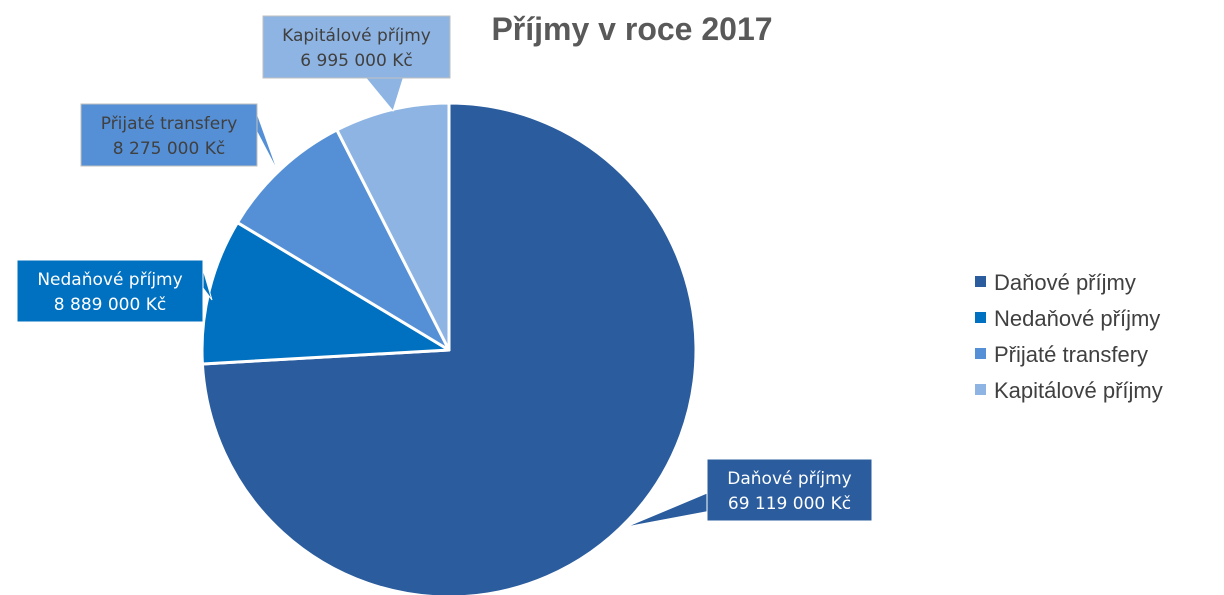 Image resolution: width=1224 pixels, height=595 pixels. I want to click on callout-value-1: 69 119 000 Kč, so click(789, 504).